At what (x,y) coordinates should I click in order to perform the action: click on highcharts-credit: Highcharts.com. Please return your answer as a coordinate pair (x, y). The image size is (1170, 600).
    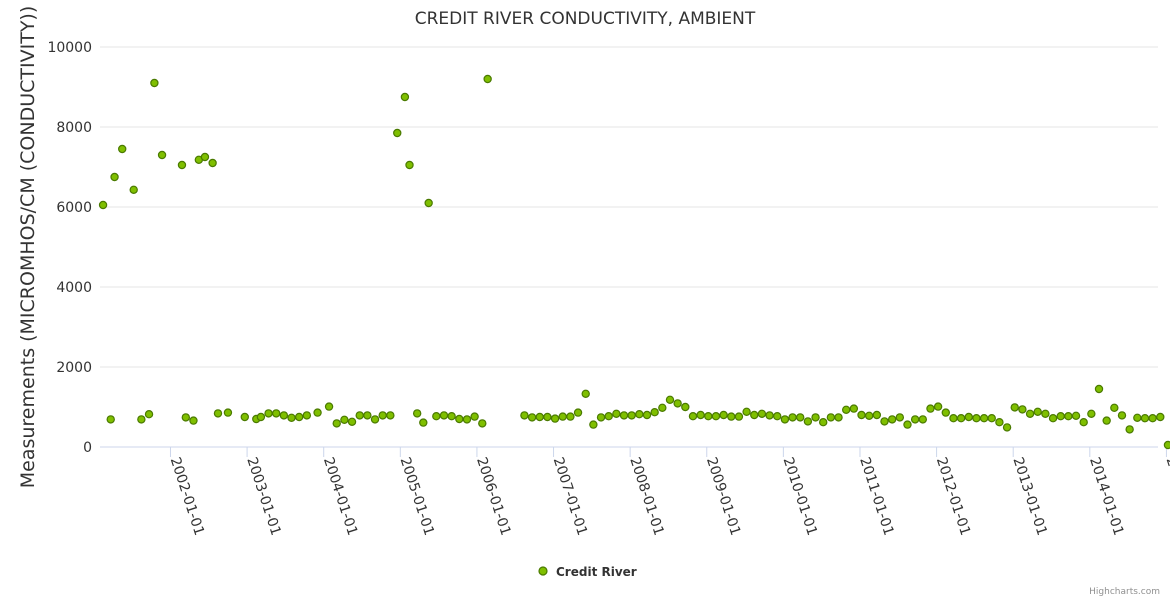
    Looking at the image, I should click on (1124, 592).